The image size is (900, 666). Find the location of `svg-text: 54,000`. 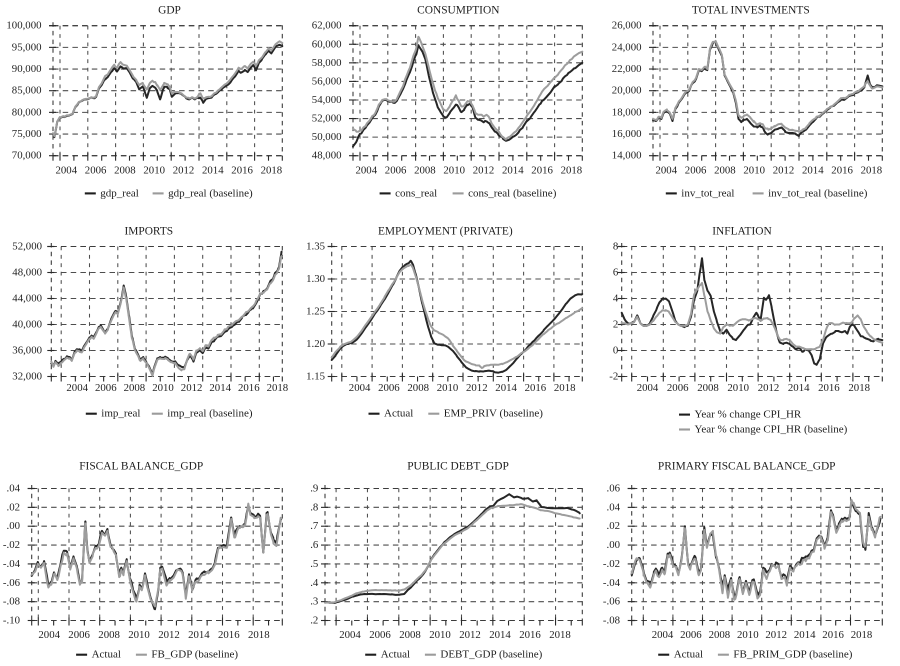

svg-text: 54,000 is located at coordinates (327, 100).